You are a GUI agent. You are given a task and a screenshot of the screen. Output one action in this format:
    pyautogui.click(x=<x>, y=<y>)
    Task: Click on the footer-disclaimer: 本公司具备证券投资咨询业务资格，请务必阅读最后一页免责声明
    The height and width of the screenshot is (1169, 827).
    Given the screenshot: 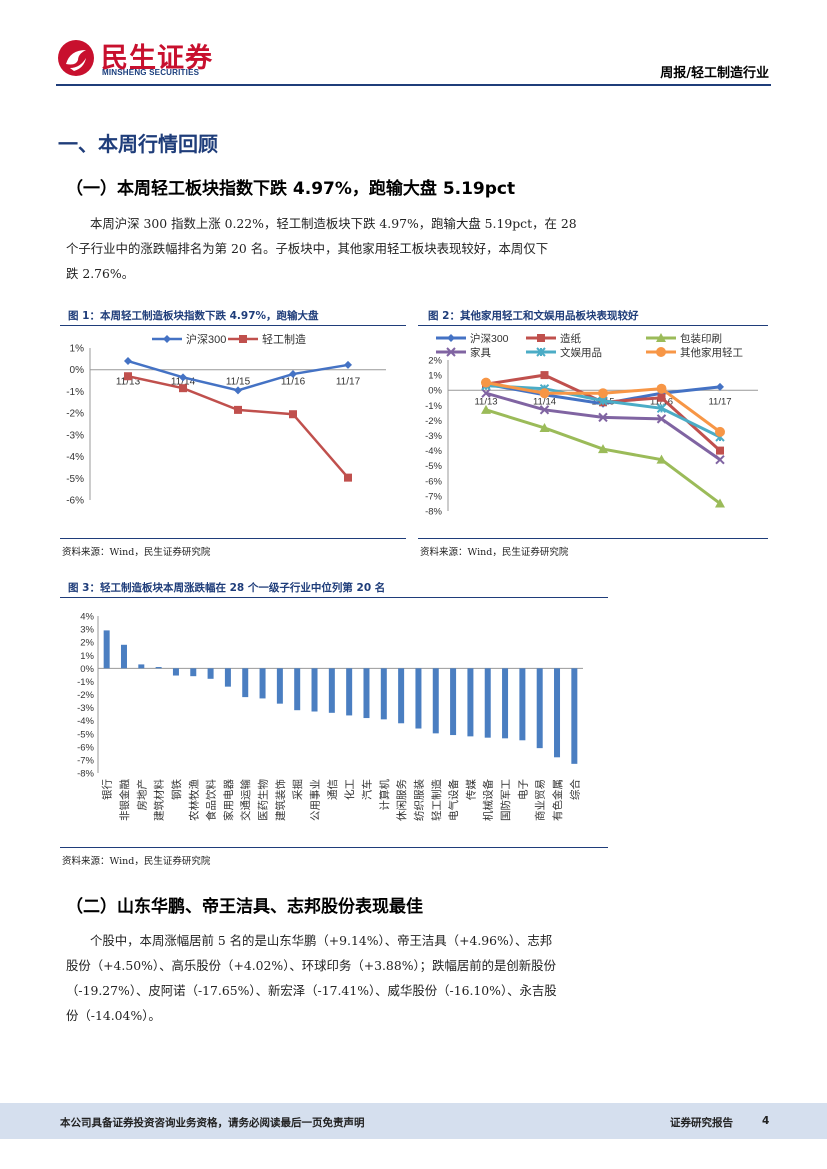 What is the action you would take?
    pyautogui.click(x=212, y=1123)
    